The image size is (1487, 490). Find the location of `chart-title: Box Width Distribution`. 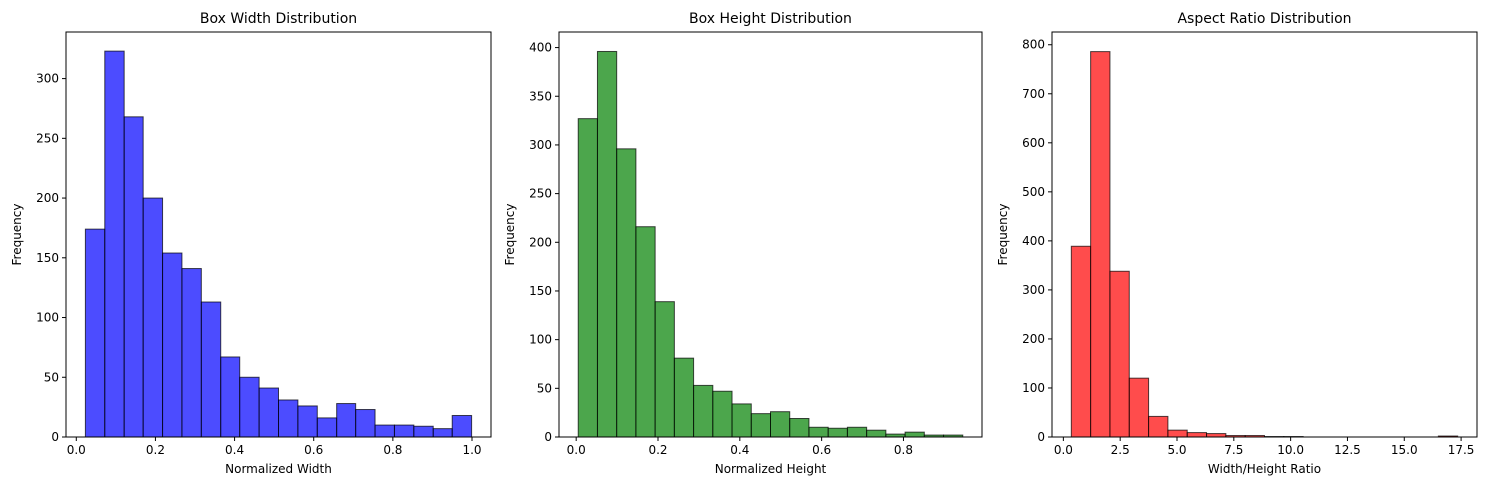

chart-title: Box Width Distribution is located at coordinates (278, 19).